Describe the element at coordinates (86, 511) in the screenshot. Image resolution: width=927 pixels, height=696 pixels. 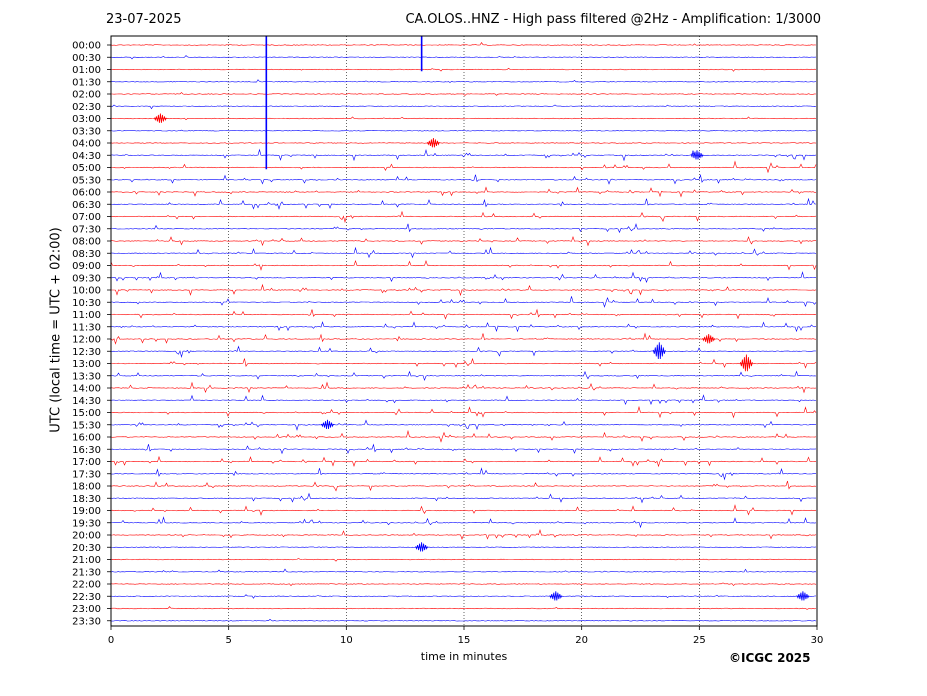
I see `y-tick-label: 19:00` at that location.